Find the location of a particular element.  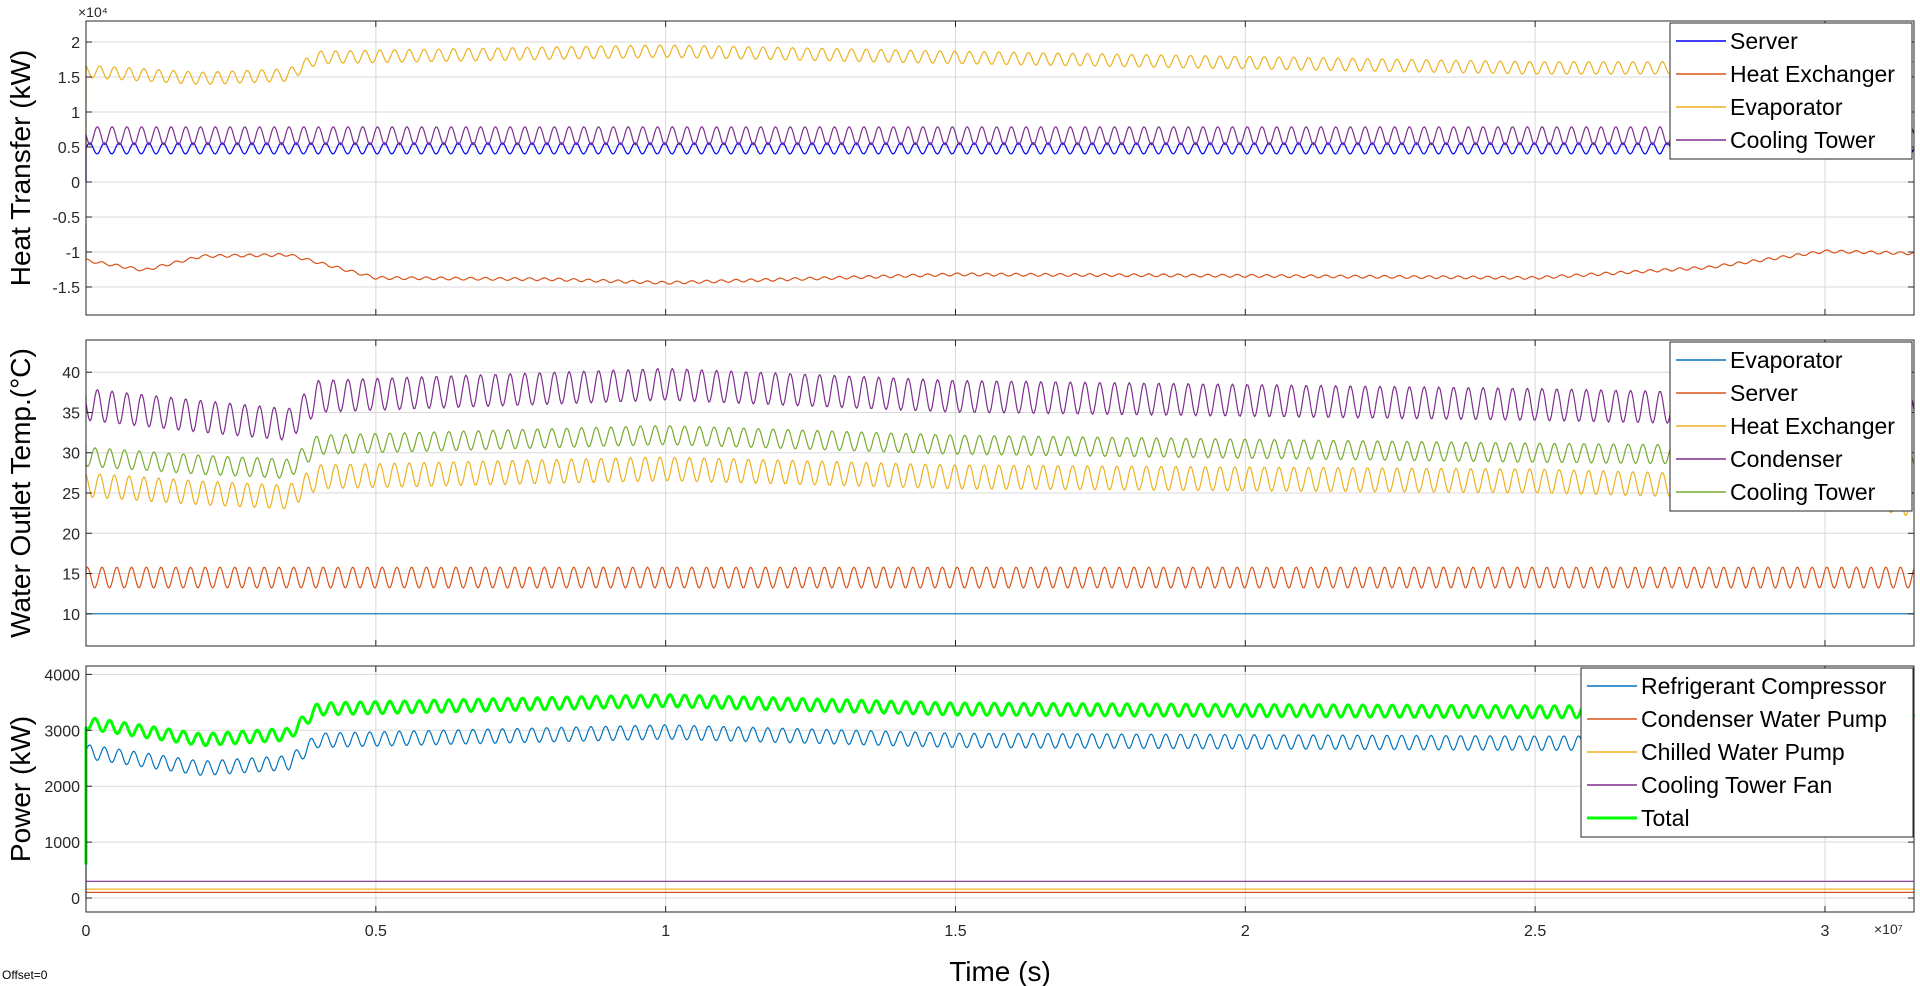

x-tick-label: 0.5 is located at coordinates (376, 931).